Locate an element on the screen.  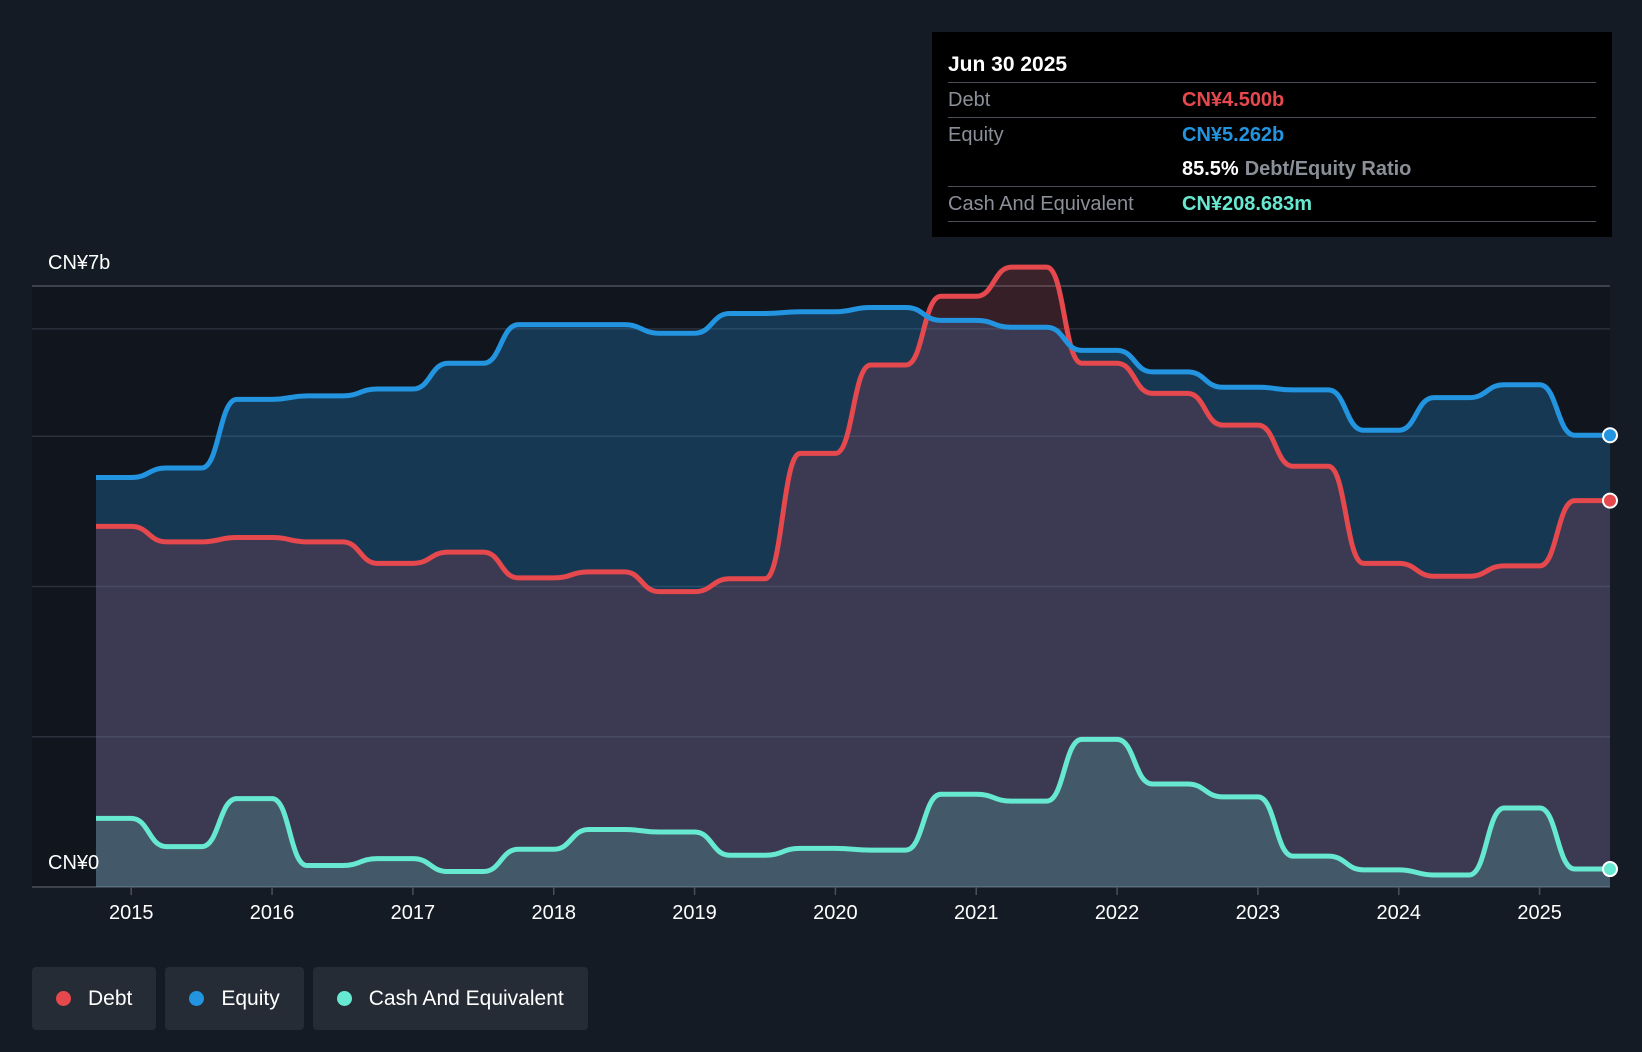
legend-dot-cash is located at coordinates (344, 998).